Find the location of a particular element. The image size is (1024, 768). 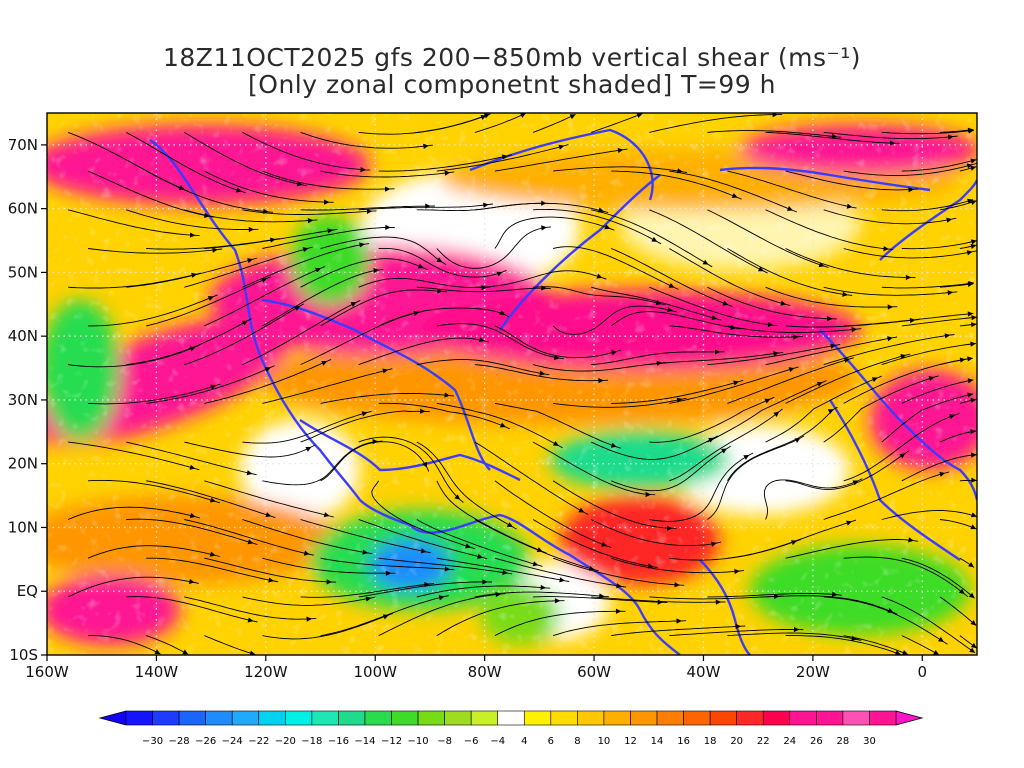

colorbar-label: −20 is located at coordinates (285, 741).